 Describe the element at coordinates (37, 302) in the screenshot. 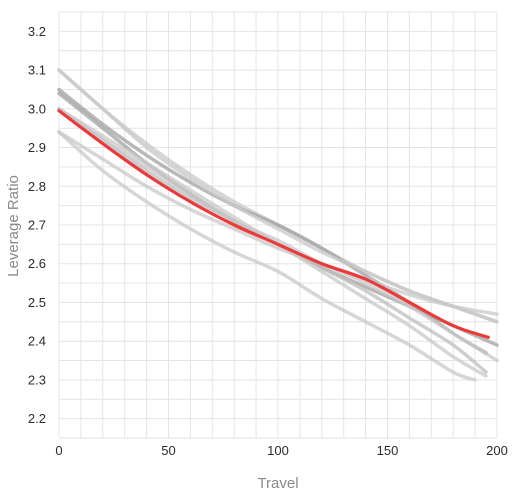

I see `y-tick-label: 2.5` at that location.